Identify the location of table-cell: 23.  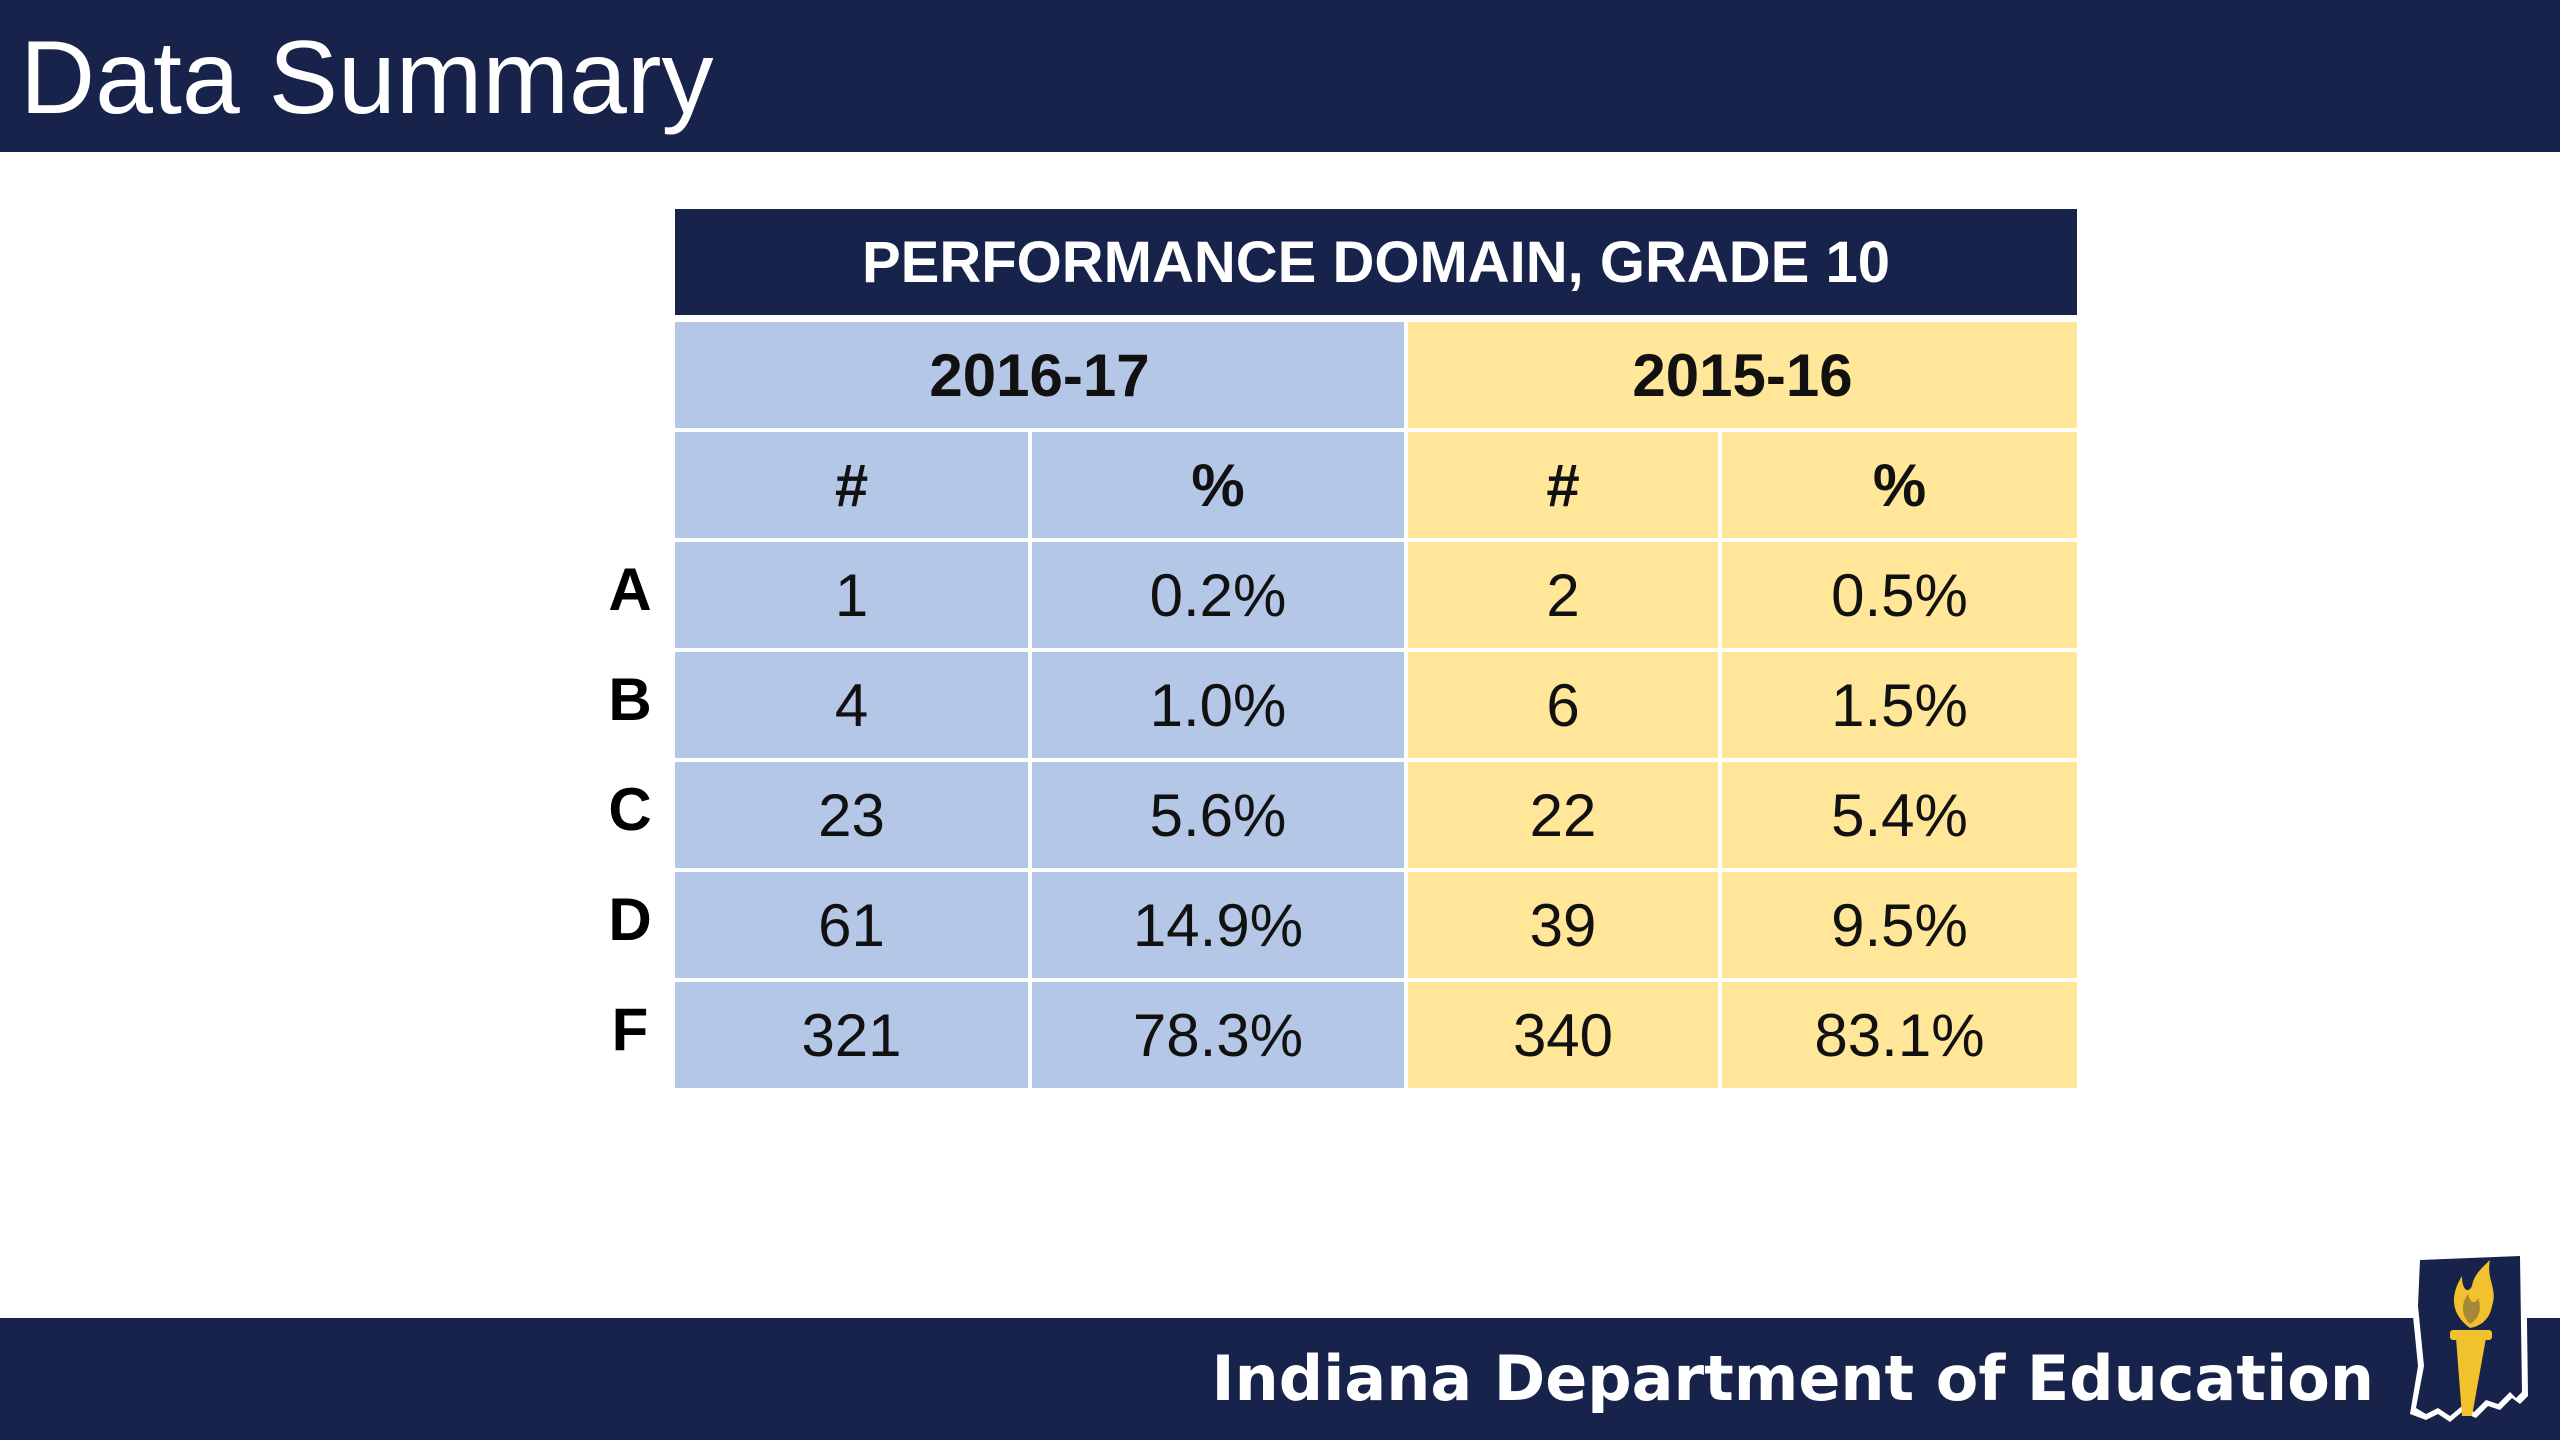
(851, 815).